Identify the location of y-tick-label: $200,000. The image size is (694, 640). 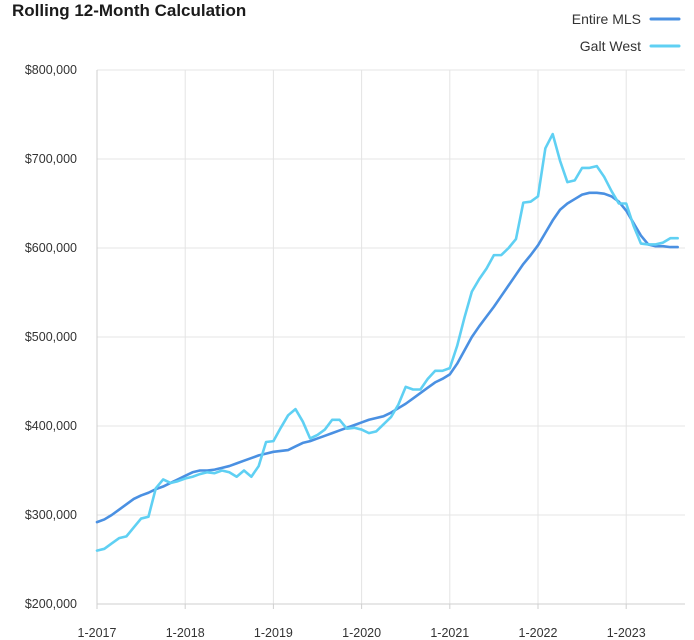
(51, 604).